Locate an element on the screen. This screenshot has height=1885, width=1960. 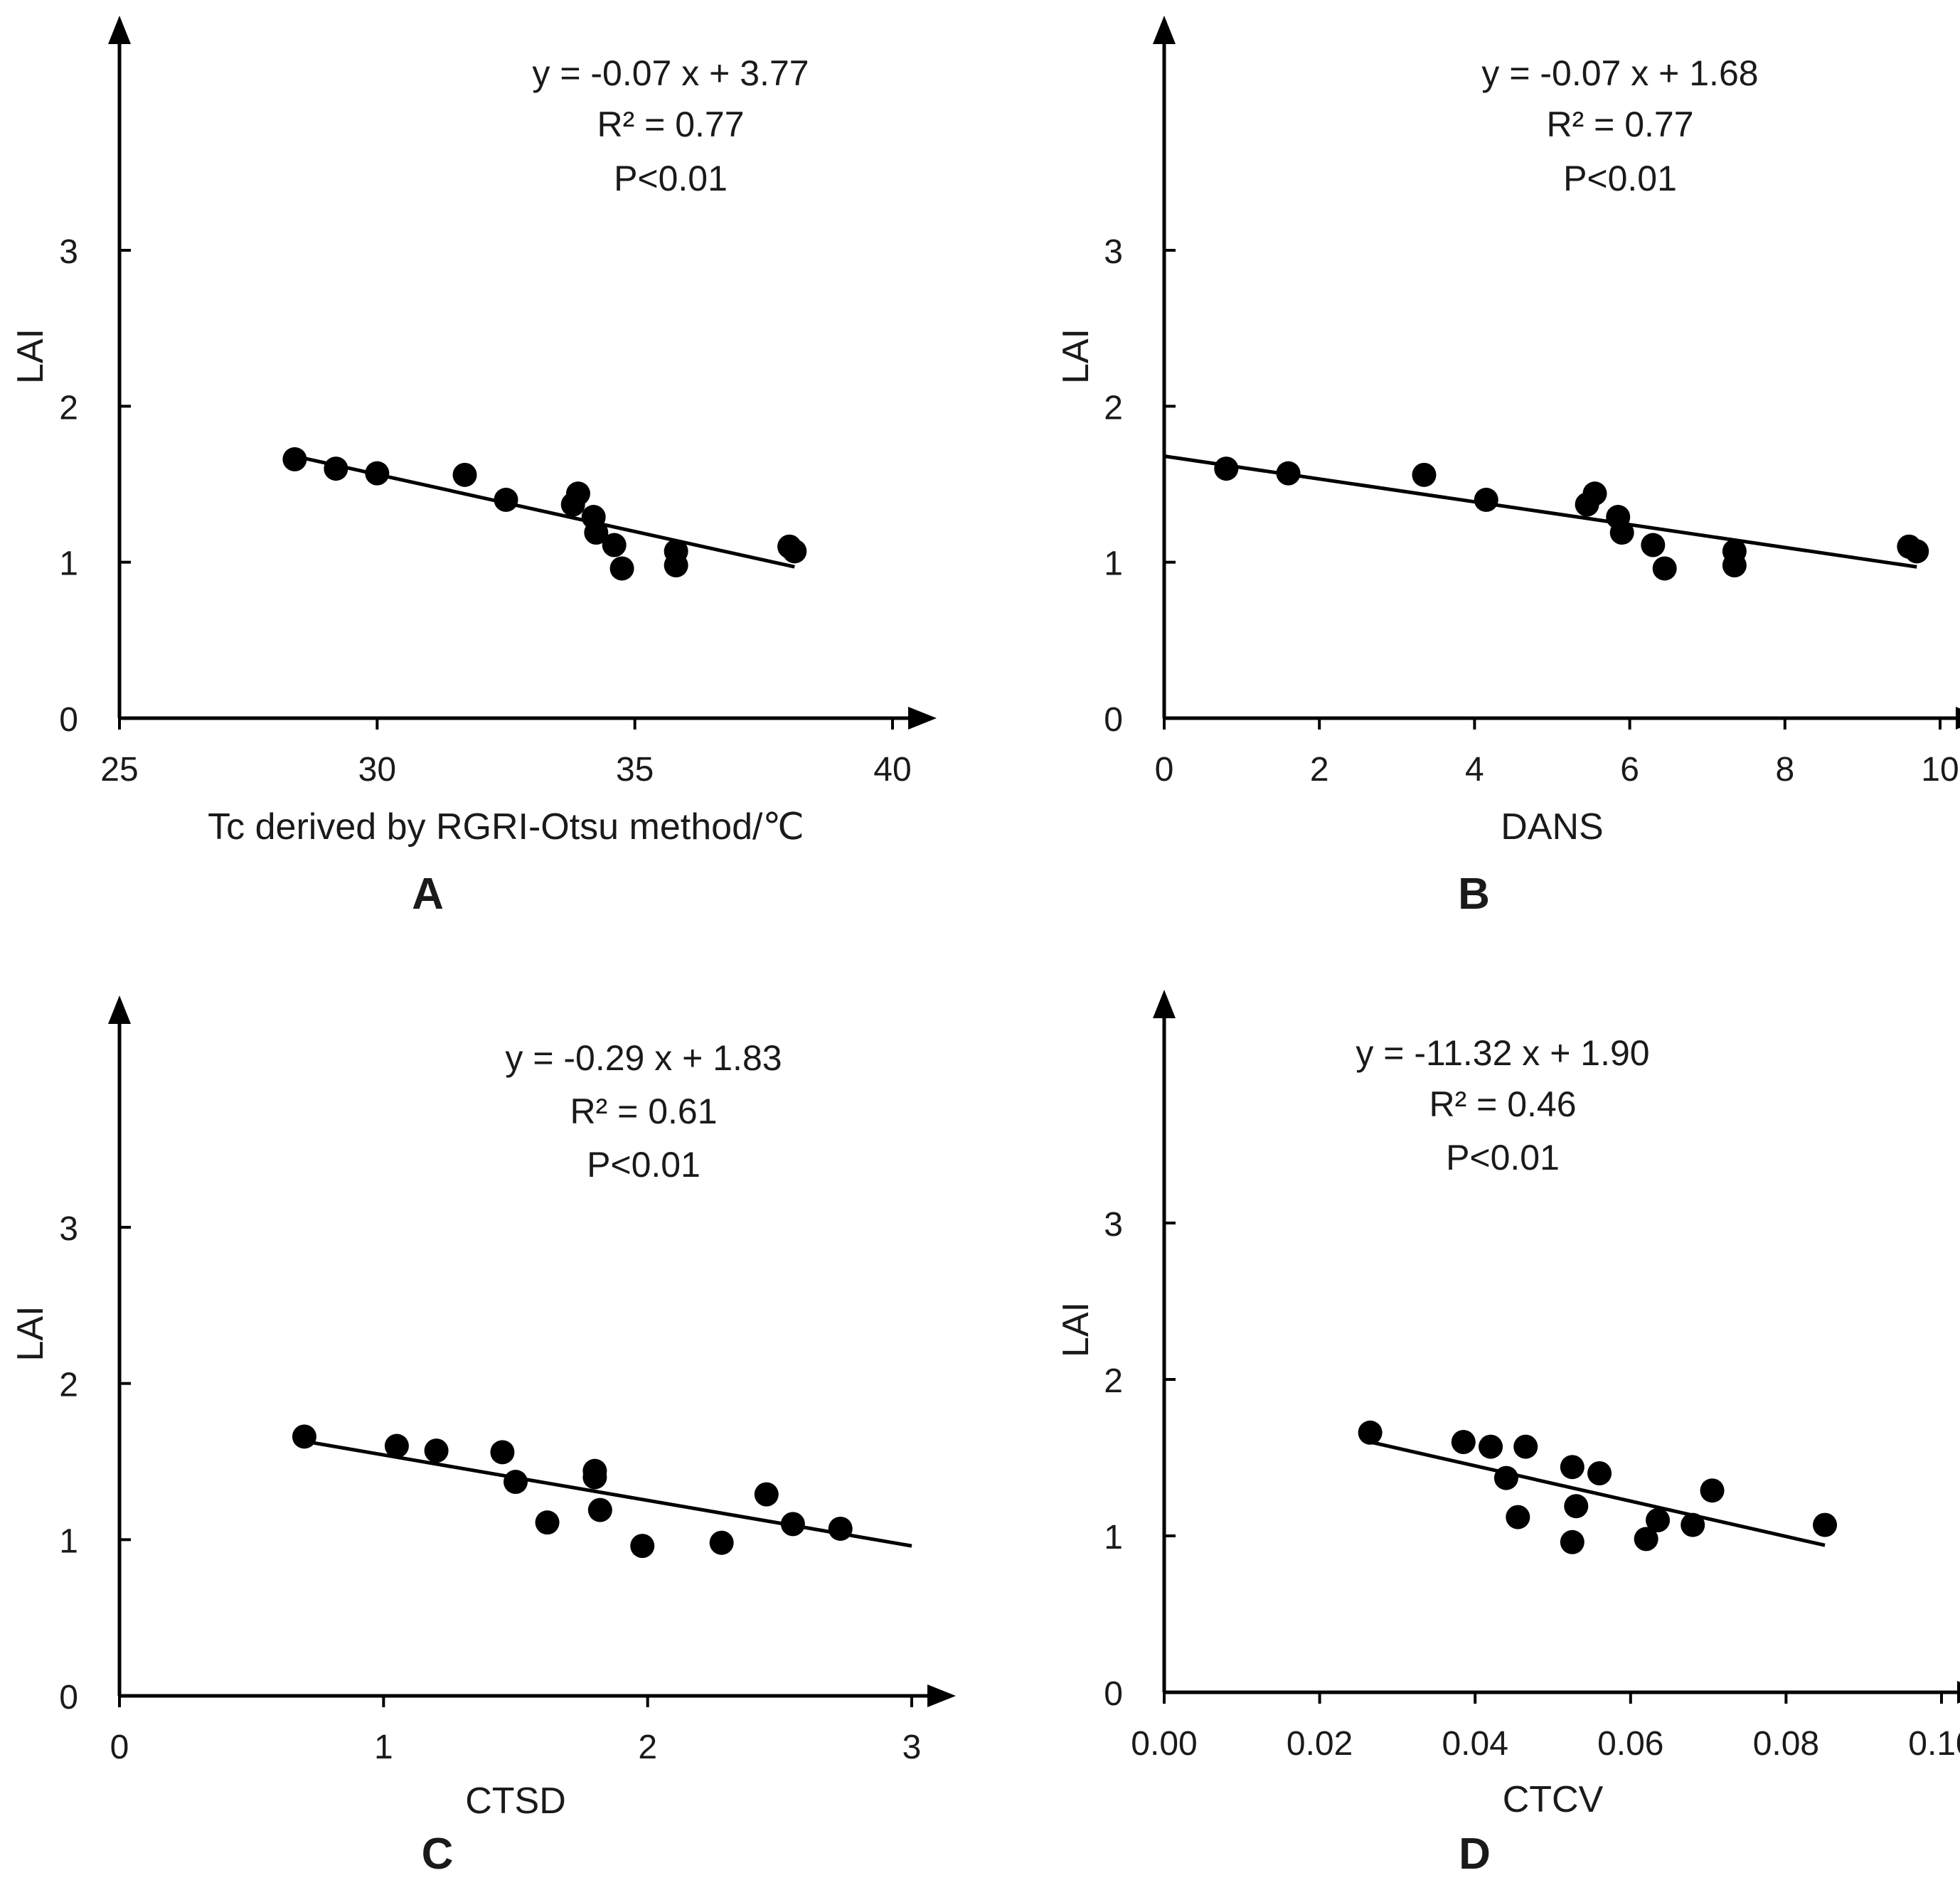
r-squared-label: R² = 0.61 is located at coordinates (643, 1111).